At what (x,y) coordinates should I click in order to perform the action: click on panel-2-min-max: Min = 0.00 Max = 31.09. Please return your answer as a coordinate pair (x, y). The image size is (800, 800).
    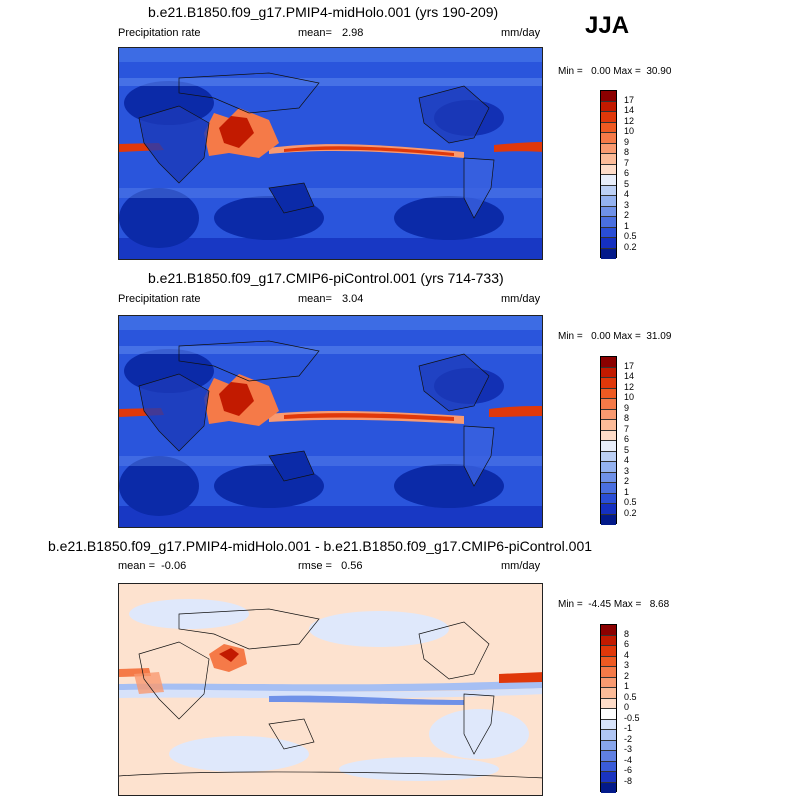
    Looking at the image, I should click on (615, 336).